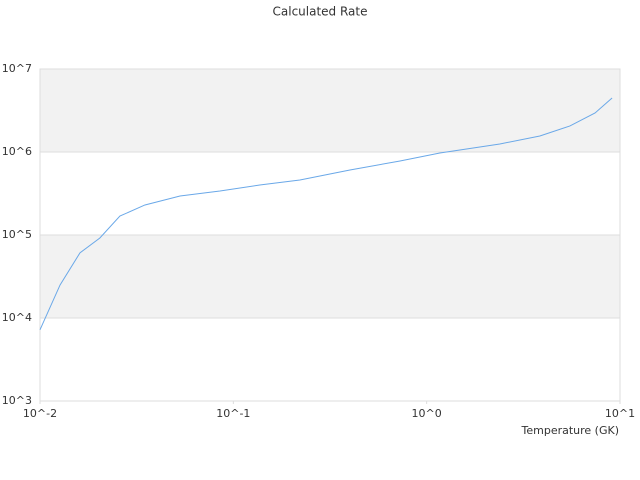 The width and height of the screenshot is (640, 480). Describe the element at coordinates (320, 12) in the screenshot. I see `chart-title: Calculated Rate` at that location.